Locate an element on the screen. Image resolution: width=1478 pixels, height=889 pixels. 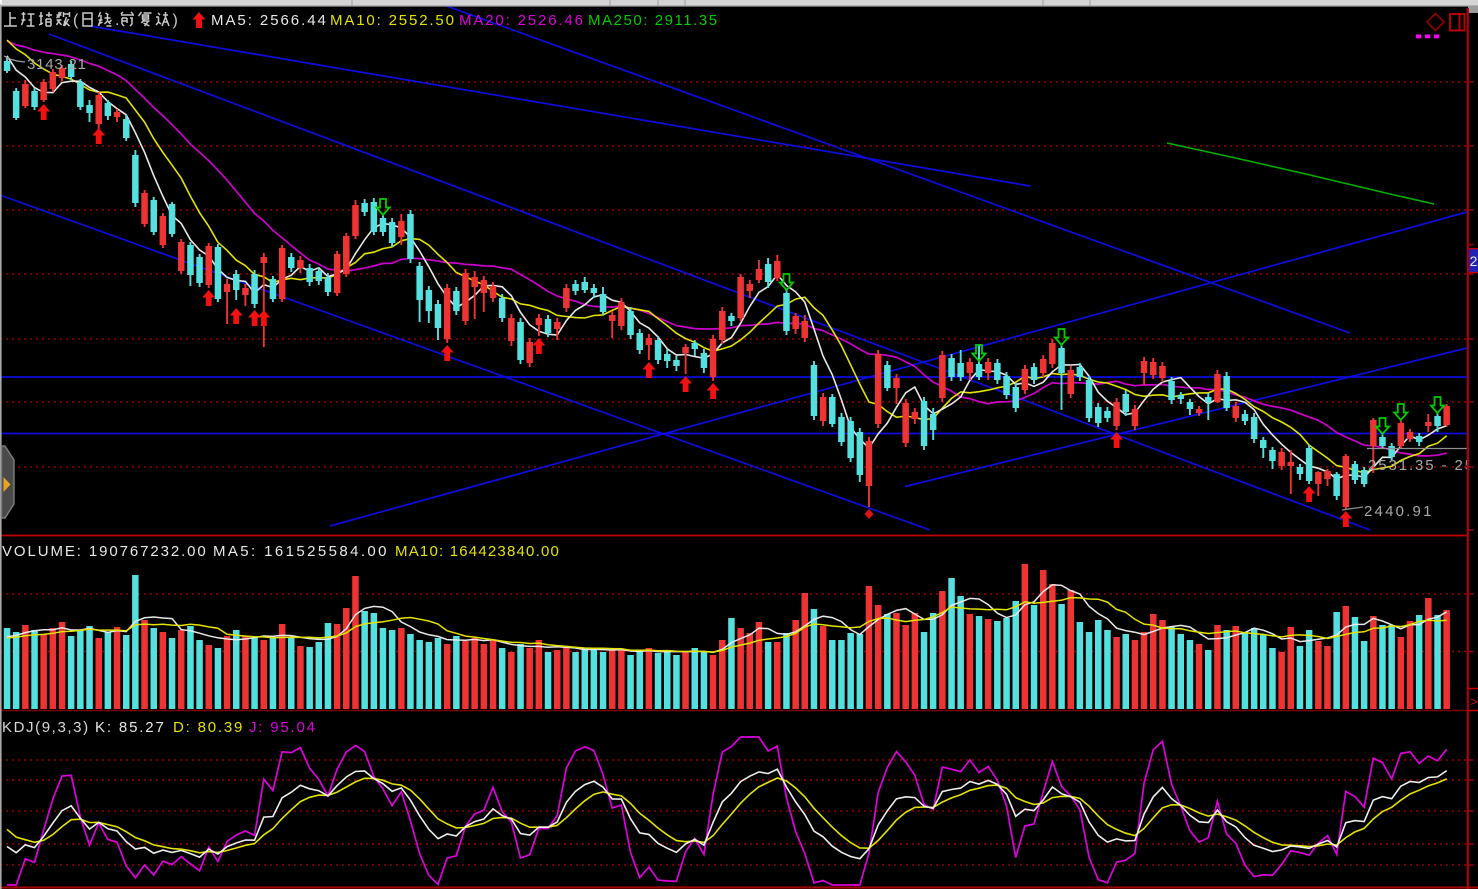
svg-text: MA250: 2911.35 is located at coordinates (653, 20).